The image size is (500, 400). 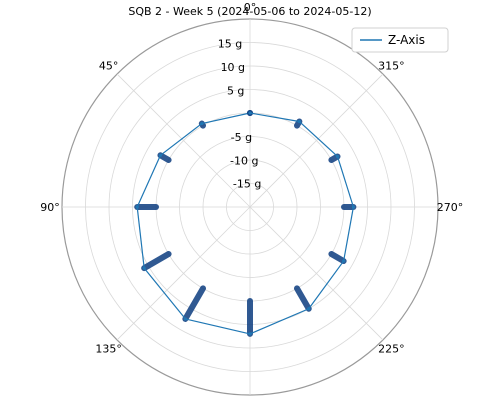 I want to click on radial-tick-label: -15 g, so click(x=247, y=184).